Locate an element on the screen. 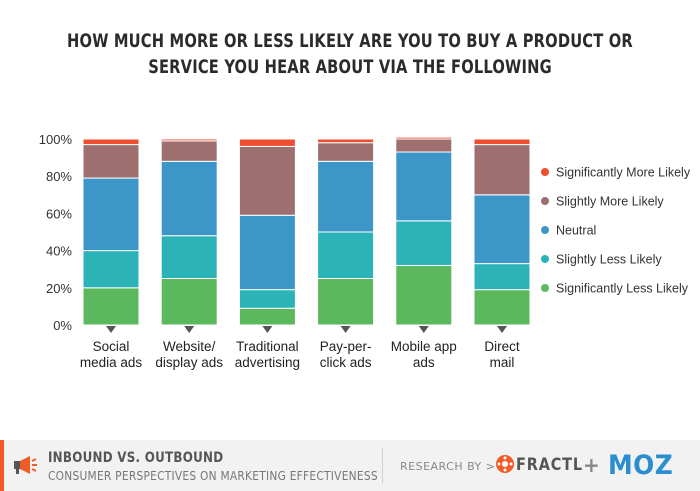 The width and height of the screenshot is (700, 491). chart-title-line-2: SERVICE YOU HEAR ABOUT VIA THE FOLLOWING is located at coordinates (350, 67).